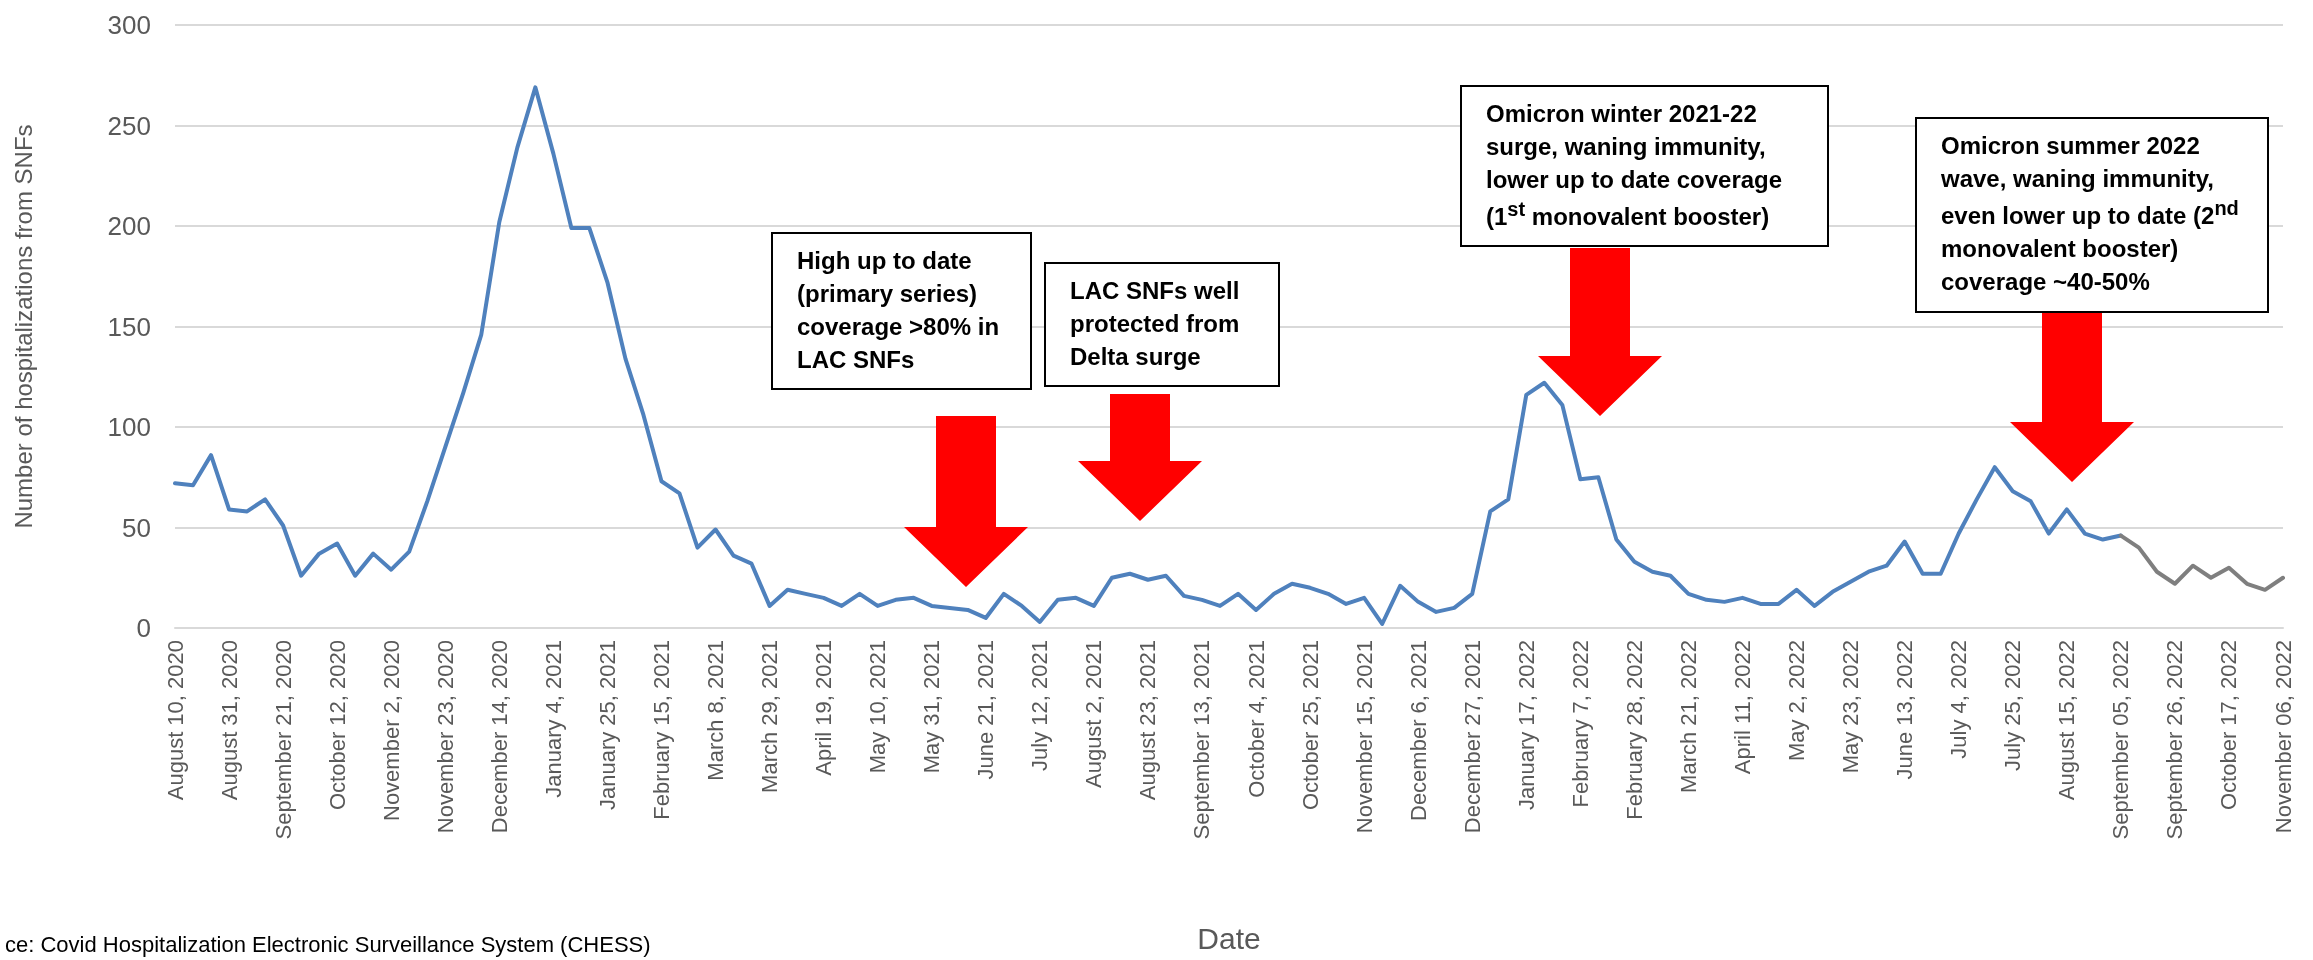 Image resolution: width=2313 pixels, height=960 pixels. I want to click on x-tick-label: February 28, 2022, so click(1634, 730).